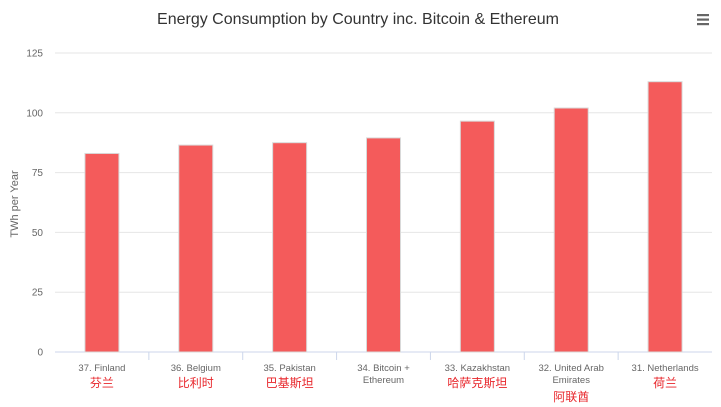 Image resolution: width=721 pixels, height=407 pixels. I want to click on y-tick-label: 100, so click(34, 113).